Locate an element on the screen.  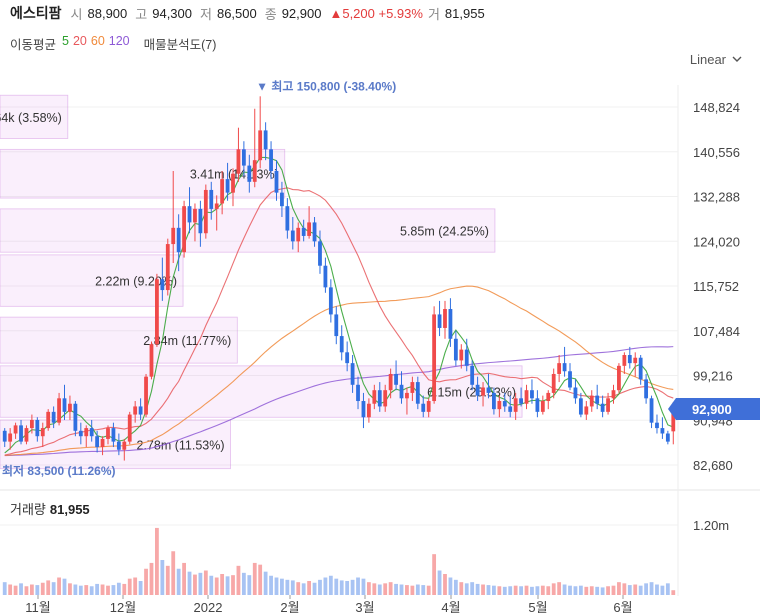
x-tick-label: 3월 is located at coordinates (364, 607).